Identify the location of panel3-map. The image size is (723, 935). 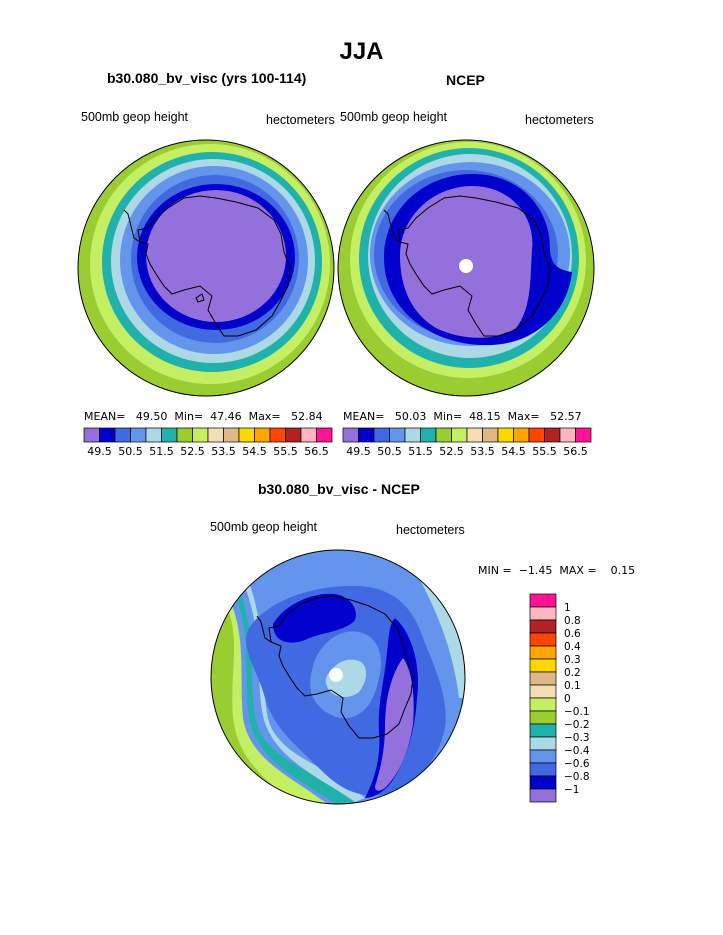
(338, 677).